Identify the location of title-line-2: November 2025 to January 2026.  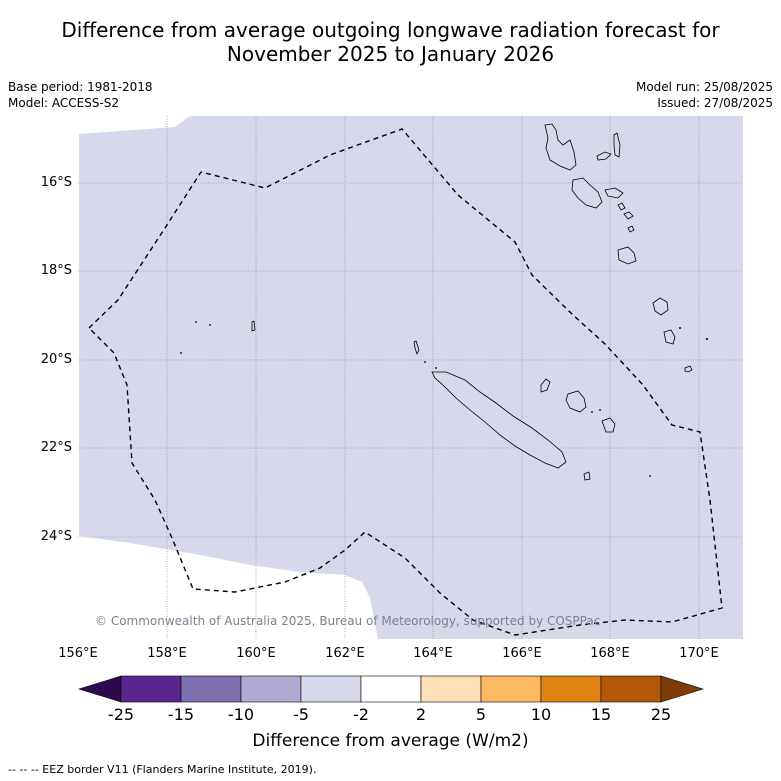
(390, 54).